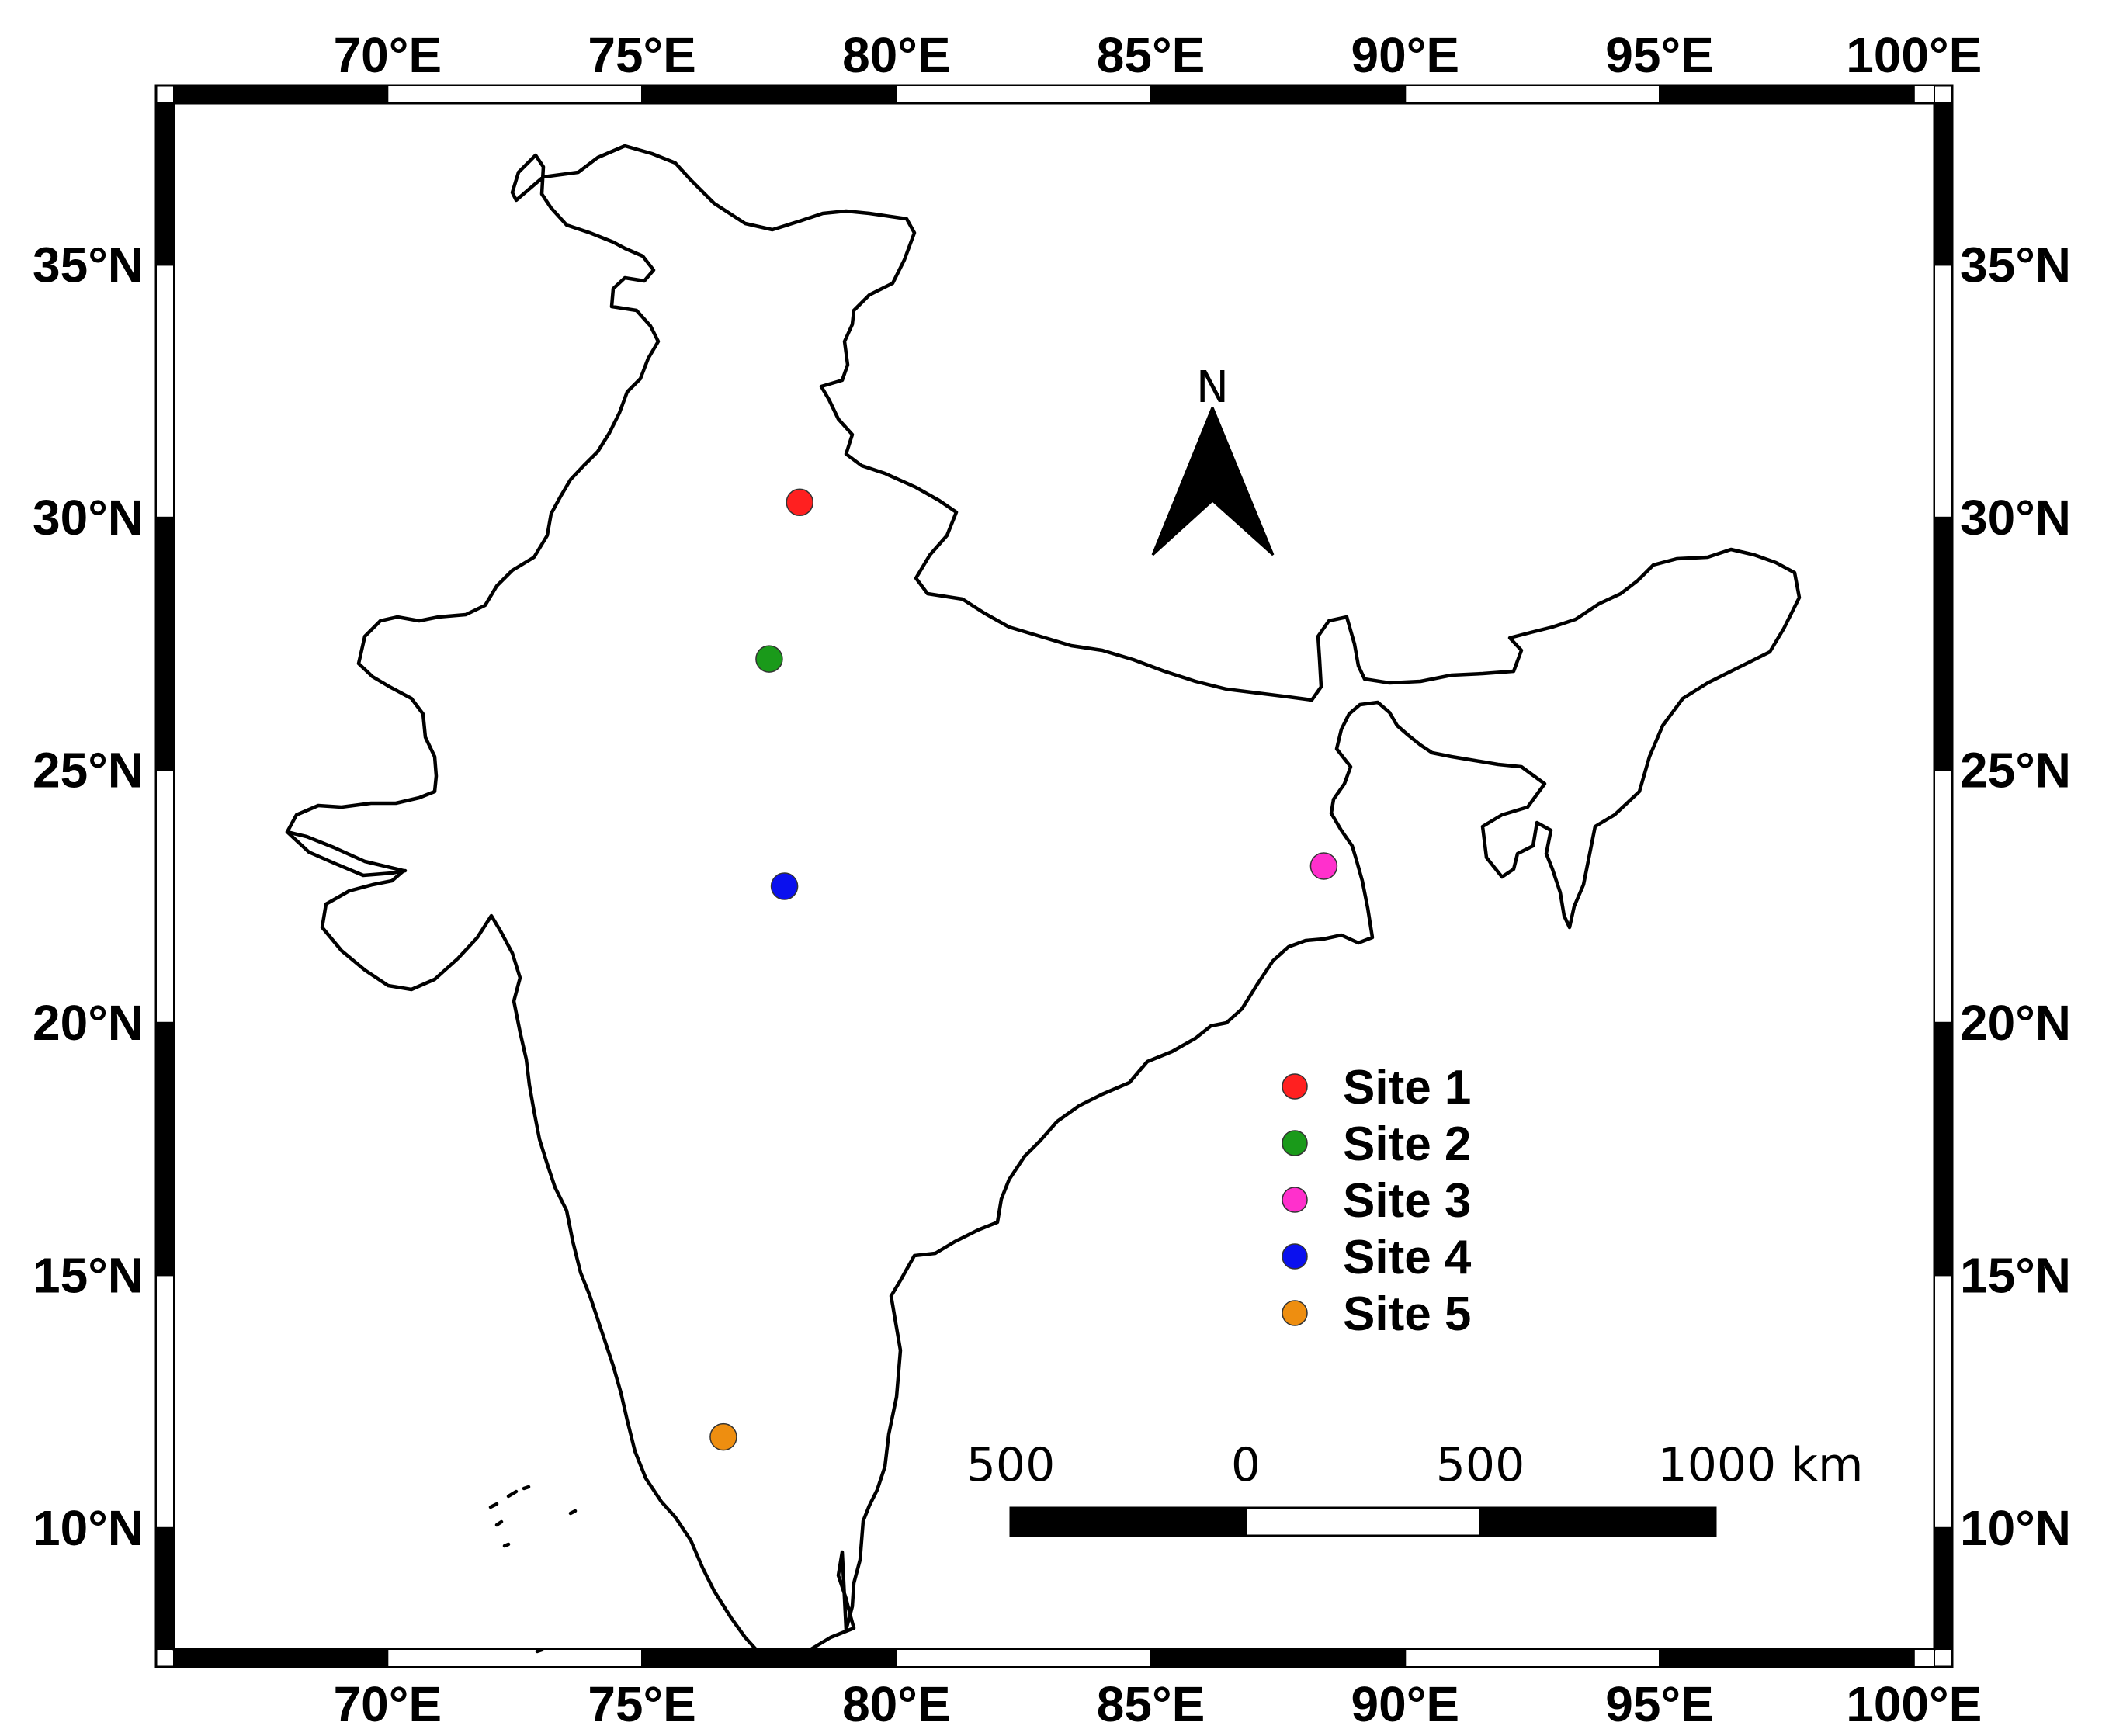 Image resolution: width=2109 pixels, height=1736 pixels. I want to click on scale-label-500-left: 500, so click(1011, 1465).